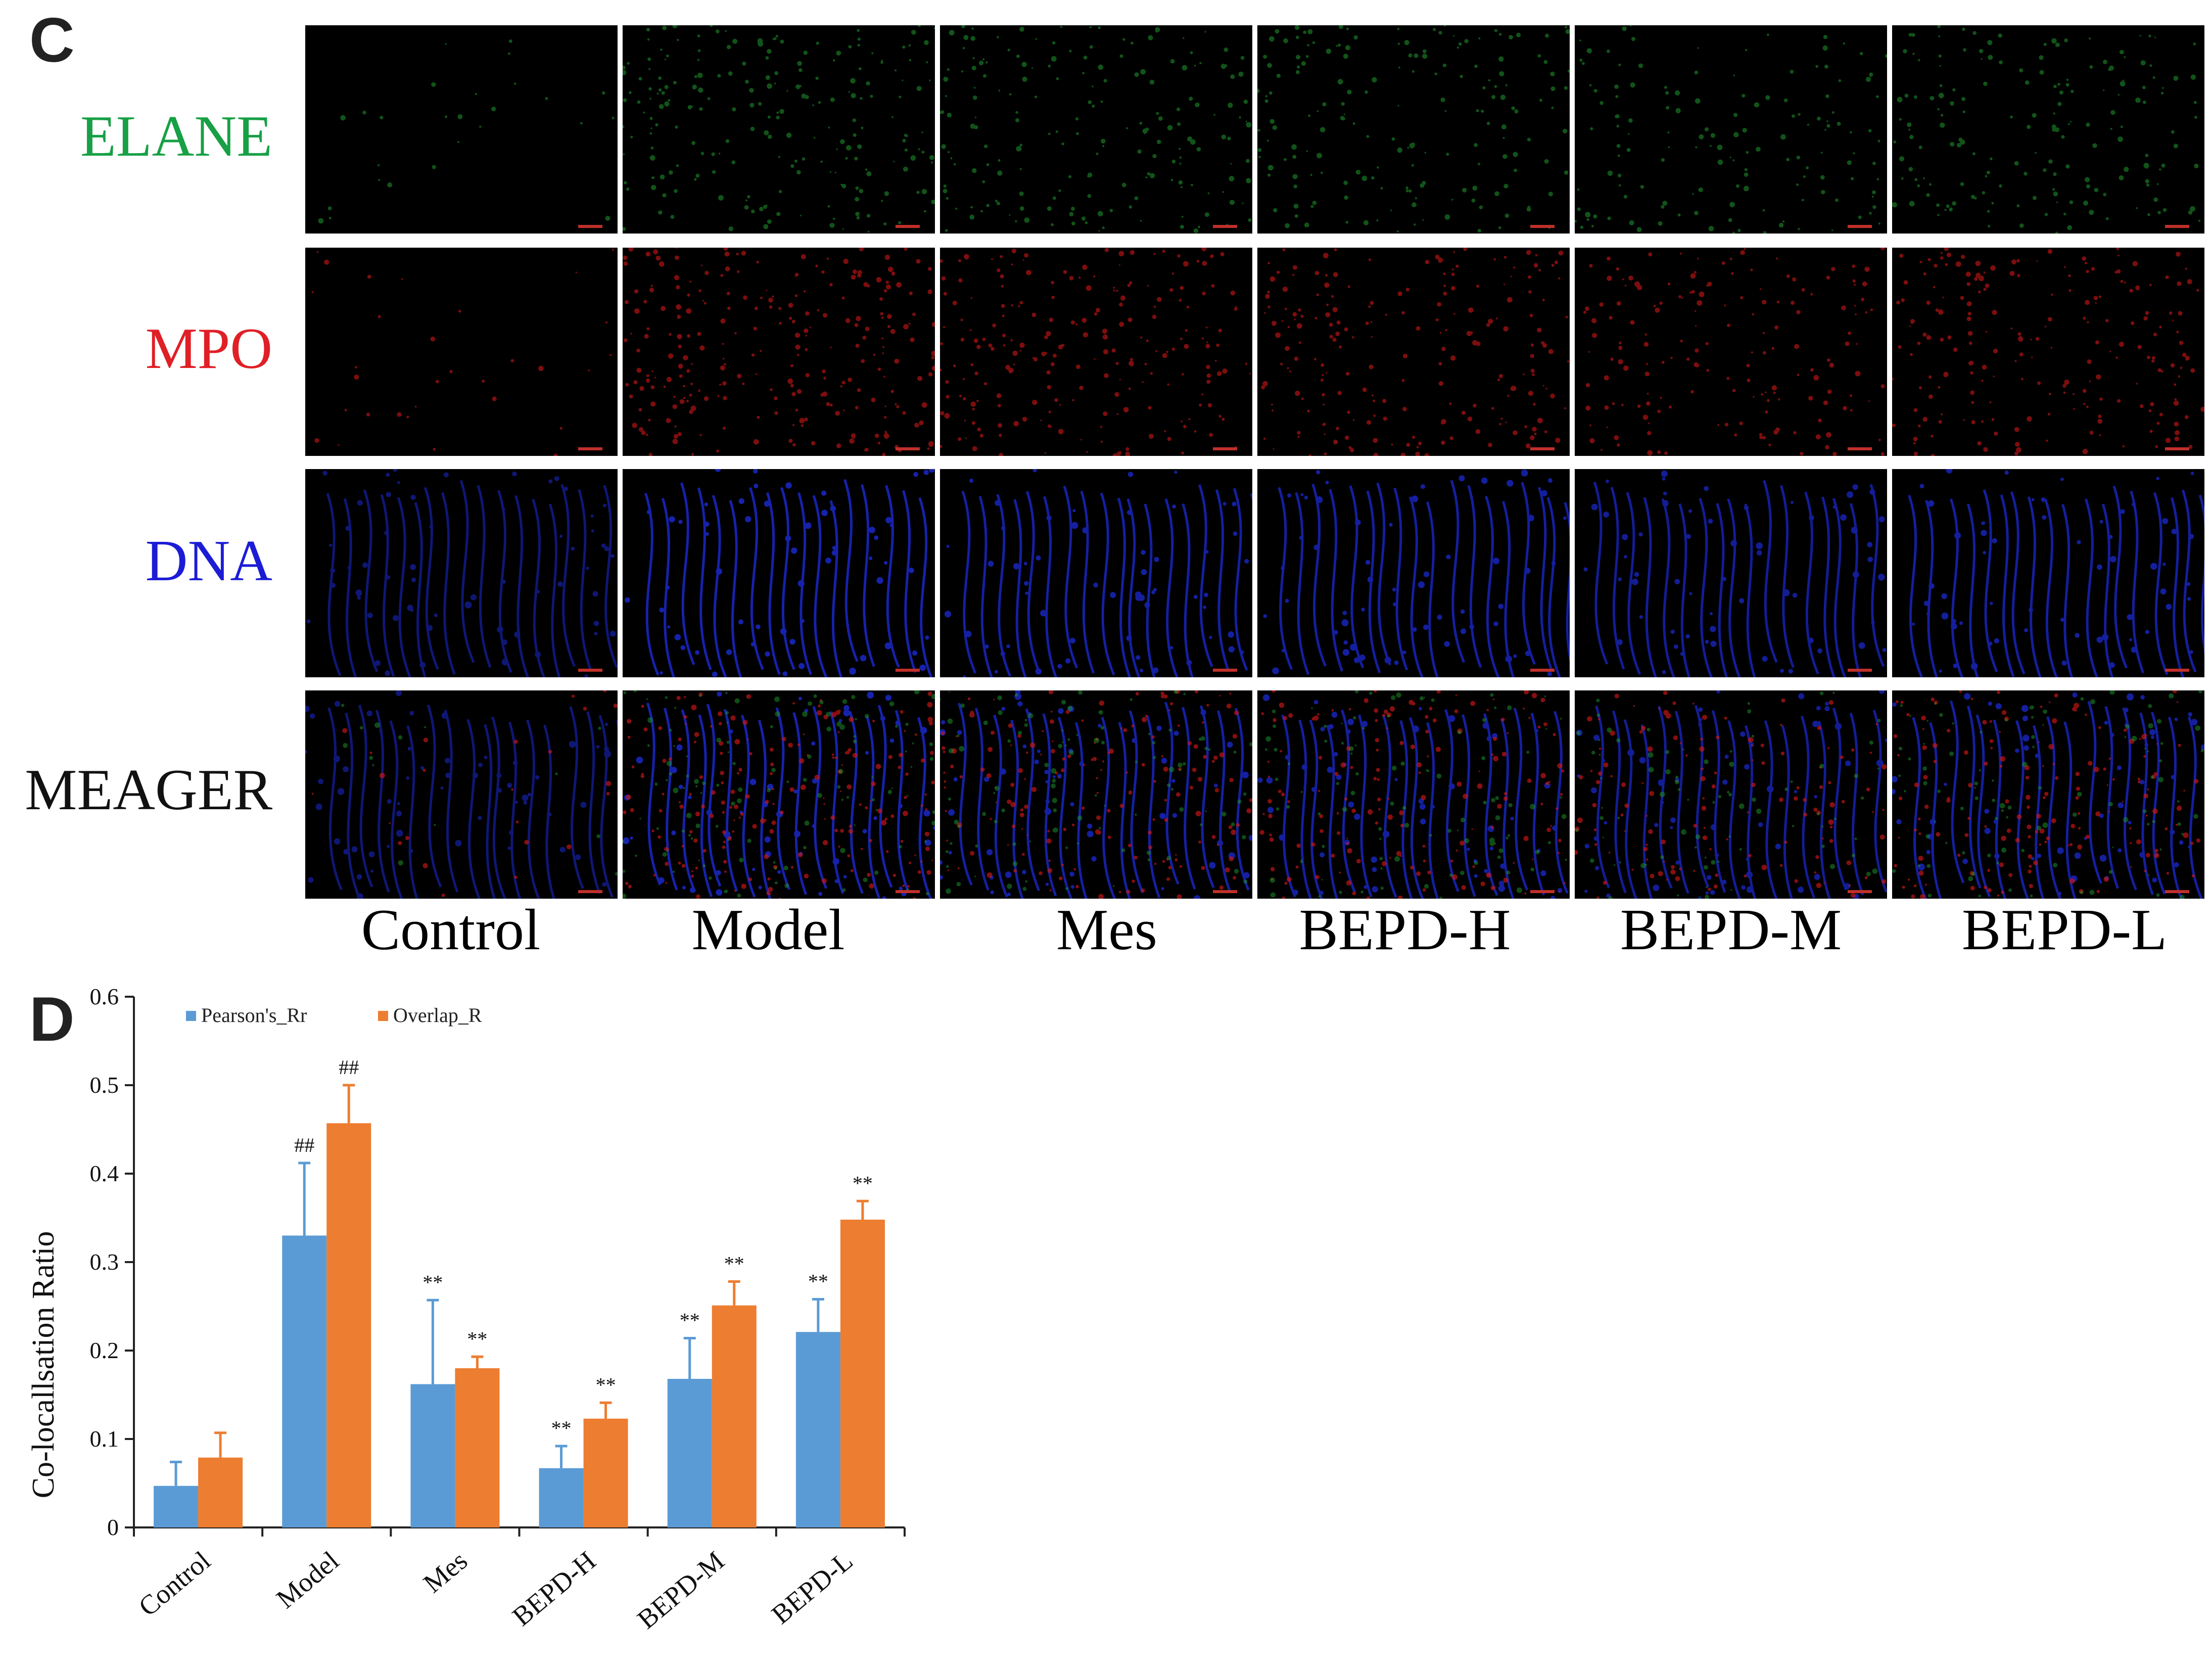 This screenshot has width=2212, height=1672. Describe the element at coordinates (554, 1588) in the screenshot. I see `x-tick-label-bepd-h: BEPD-H` at that location.